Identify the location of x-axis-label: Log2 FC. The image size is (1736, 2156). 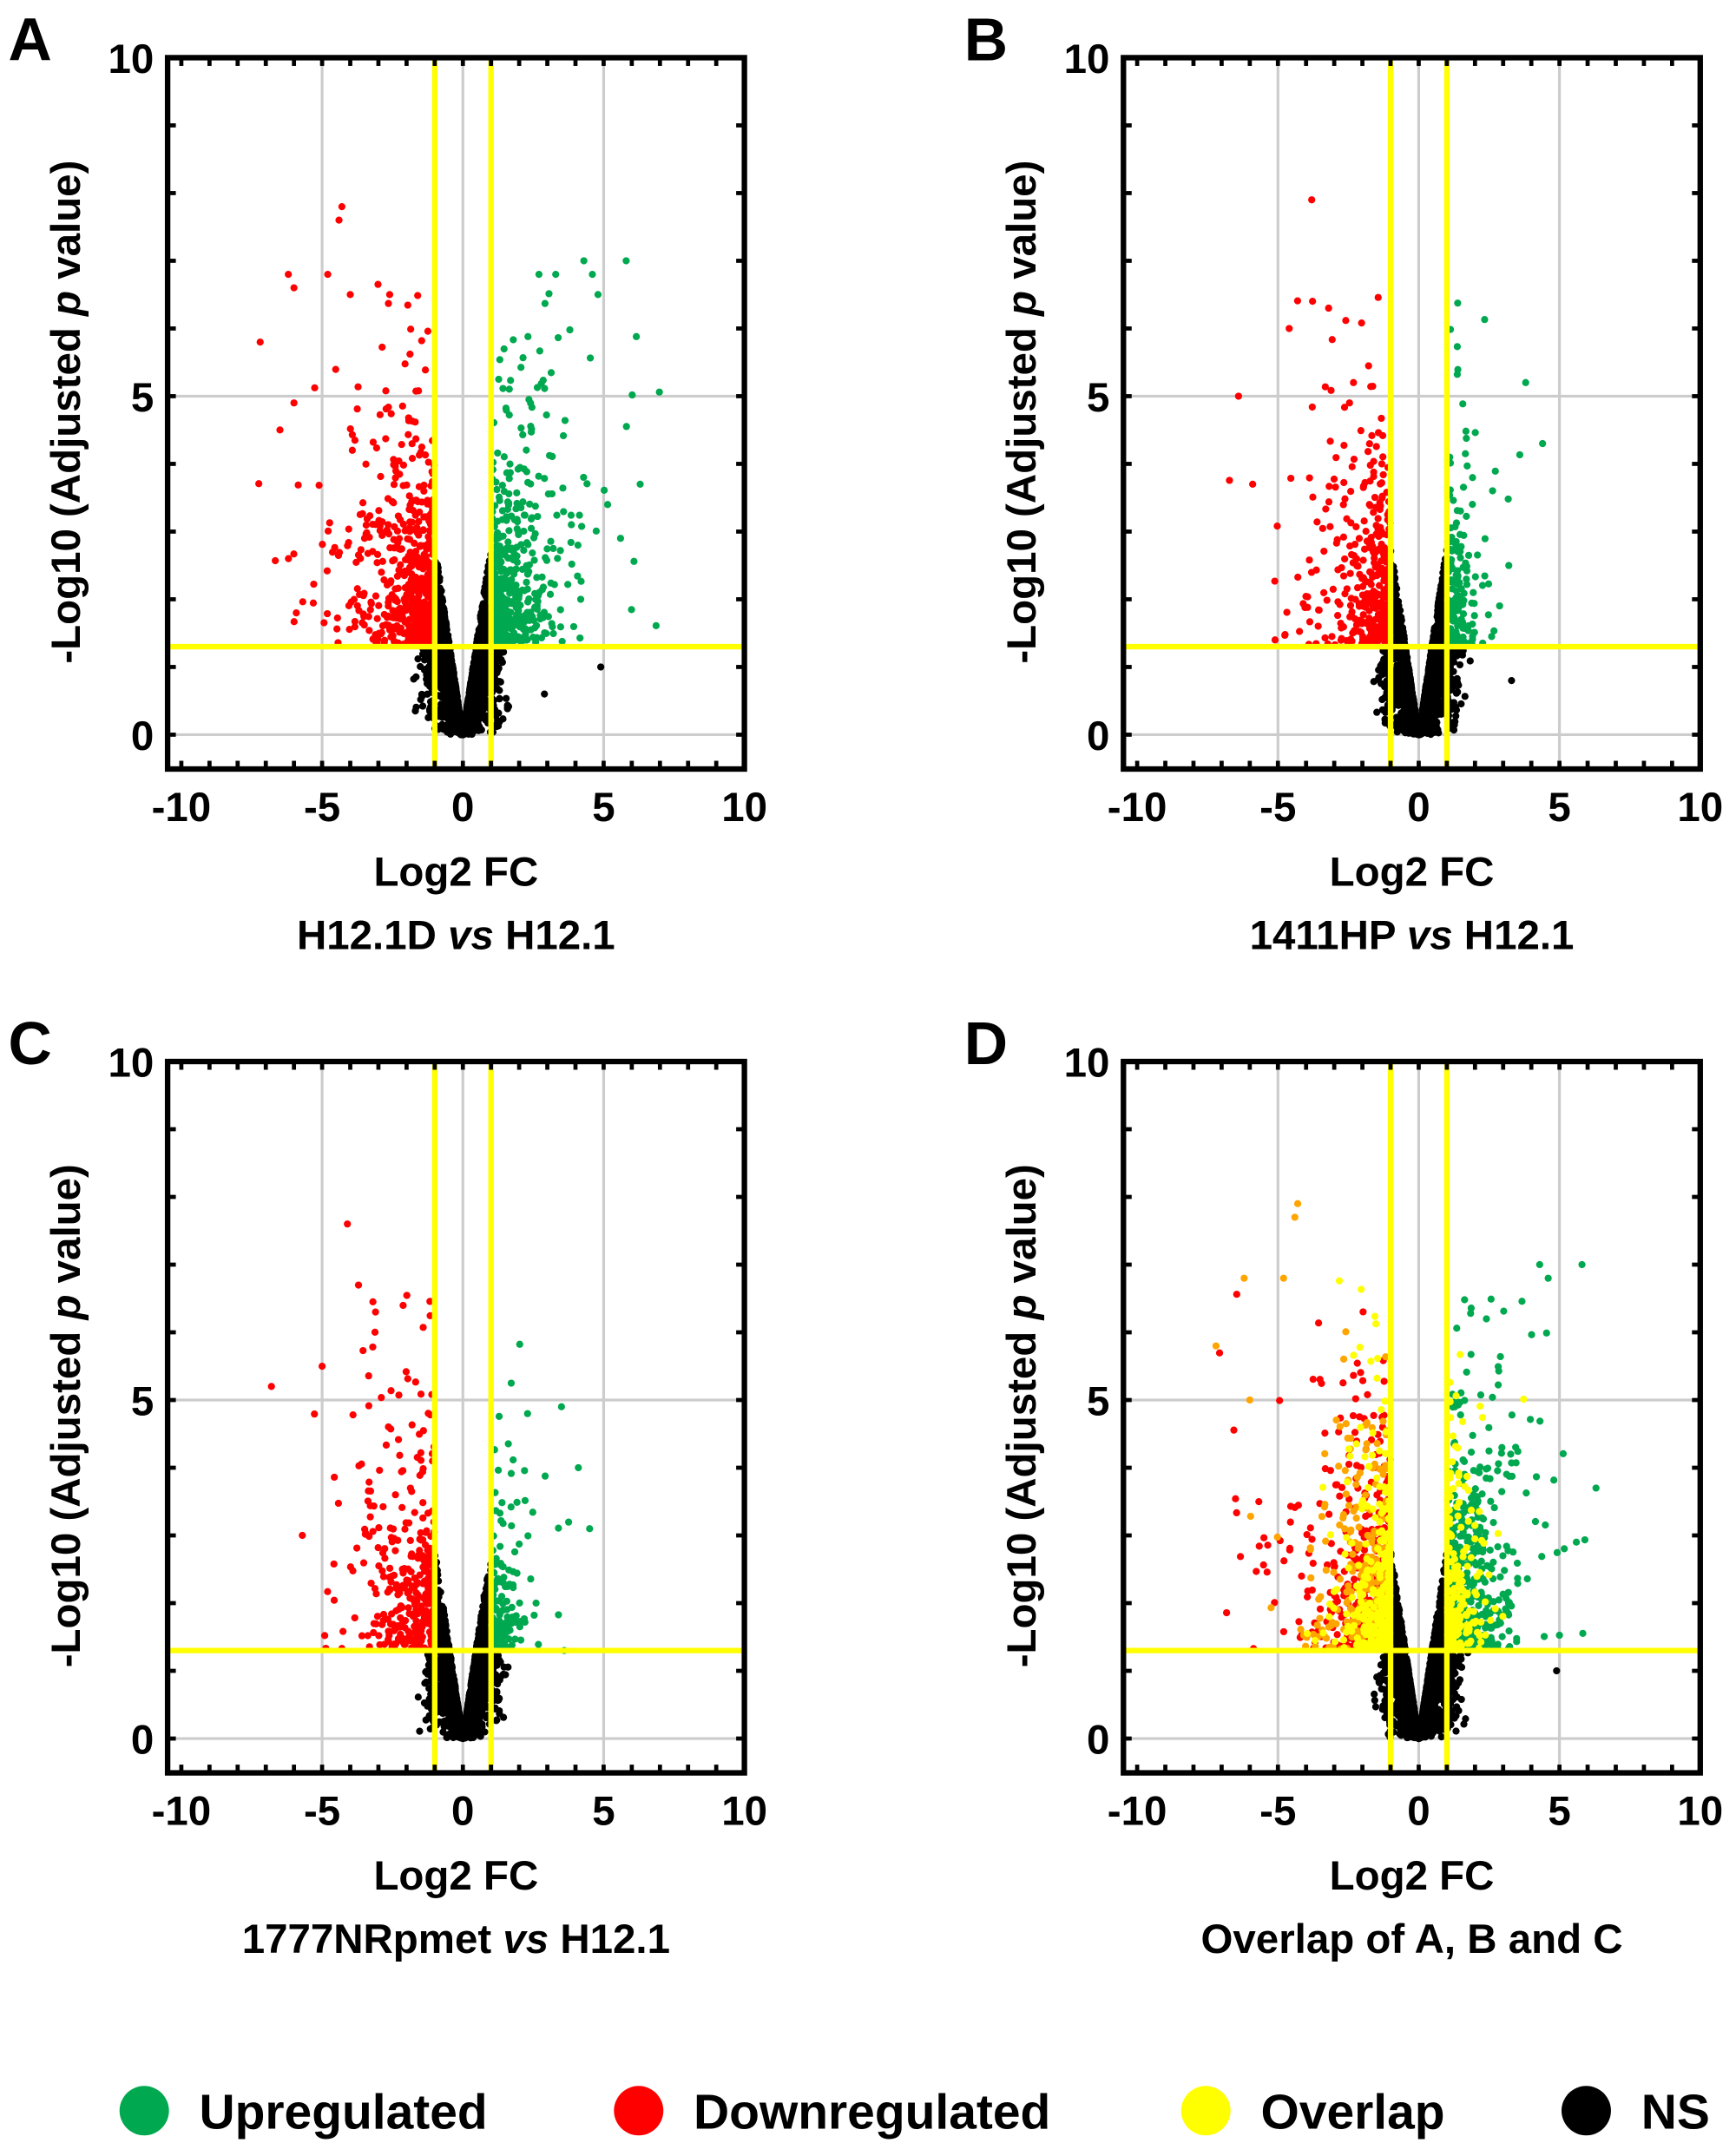
(455, 872).